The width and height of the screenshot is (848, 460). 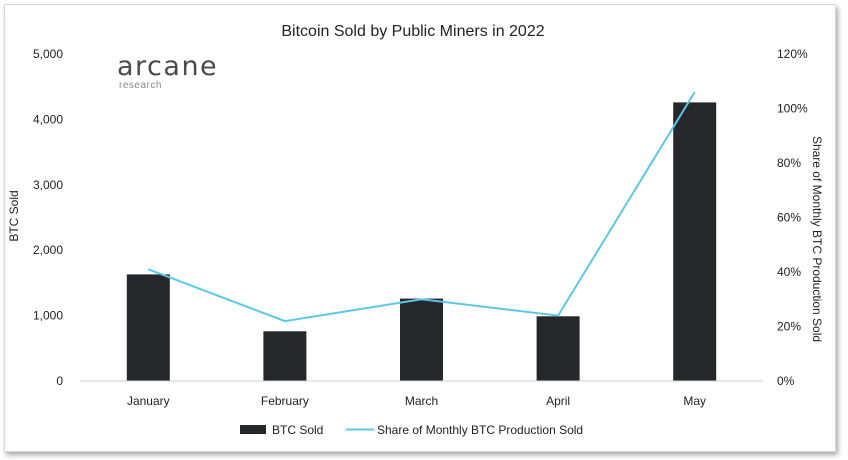 What do you see at coordinates (792, 54) in the screenshot?
I see `y2-tick-label: 120%` at bounding box center [792, 54].